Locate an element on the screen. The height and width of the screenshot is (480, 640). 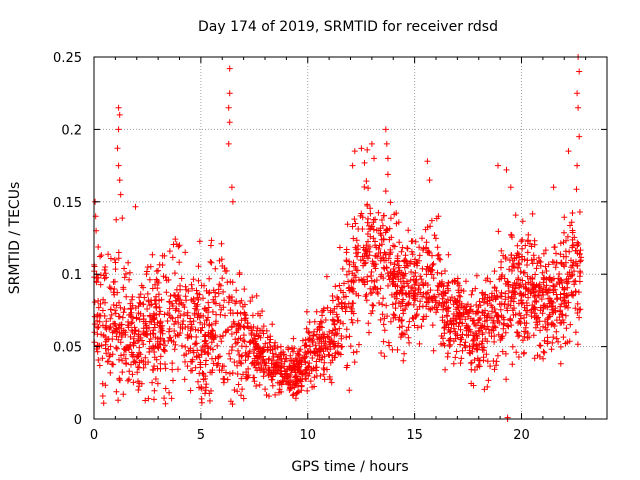
y-tick-label: 0 is located at coordinates (78, 420).